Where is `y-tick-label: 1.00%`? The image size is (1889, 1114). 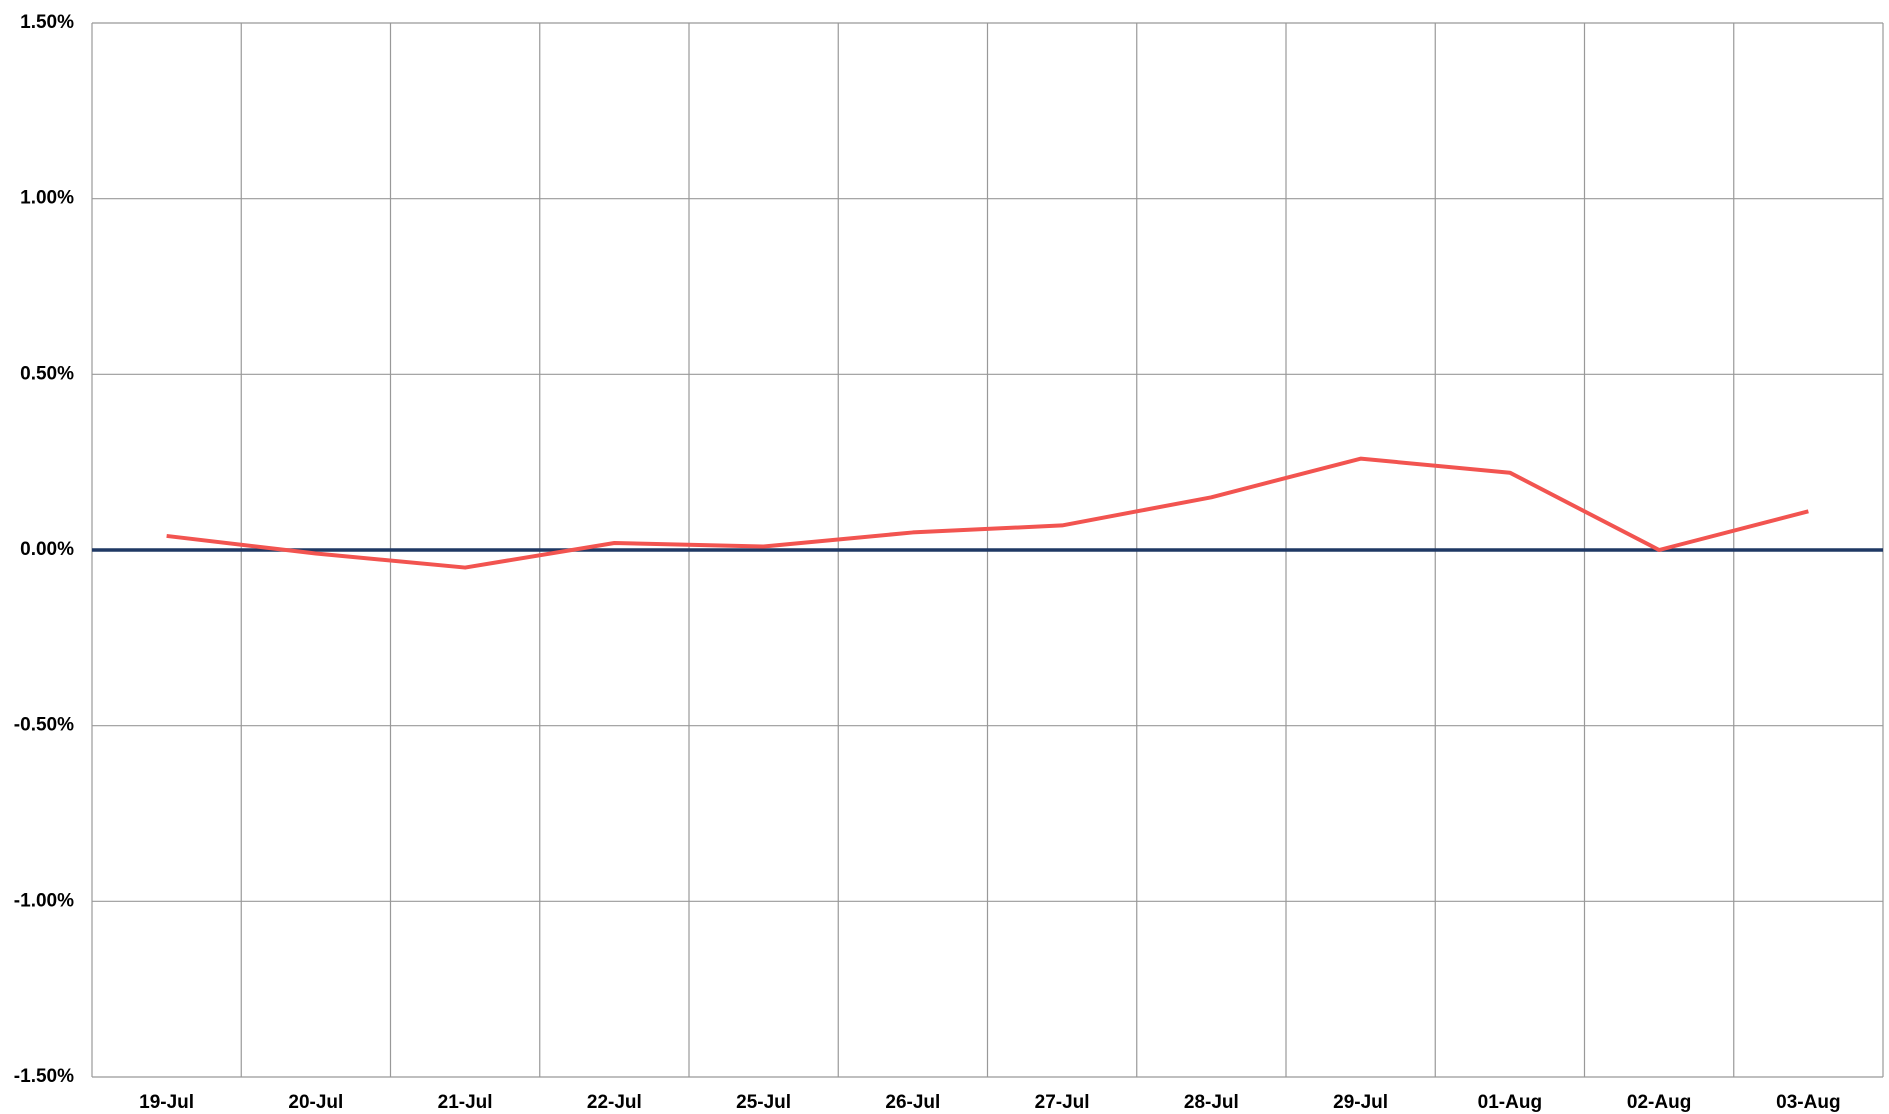
y-tick-label: 1.00% is located at coordinates (47, 198).